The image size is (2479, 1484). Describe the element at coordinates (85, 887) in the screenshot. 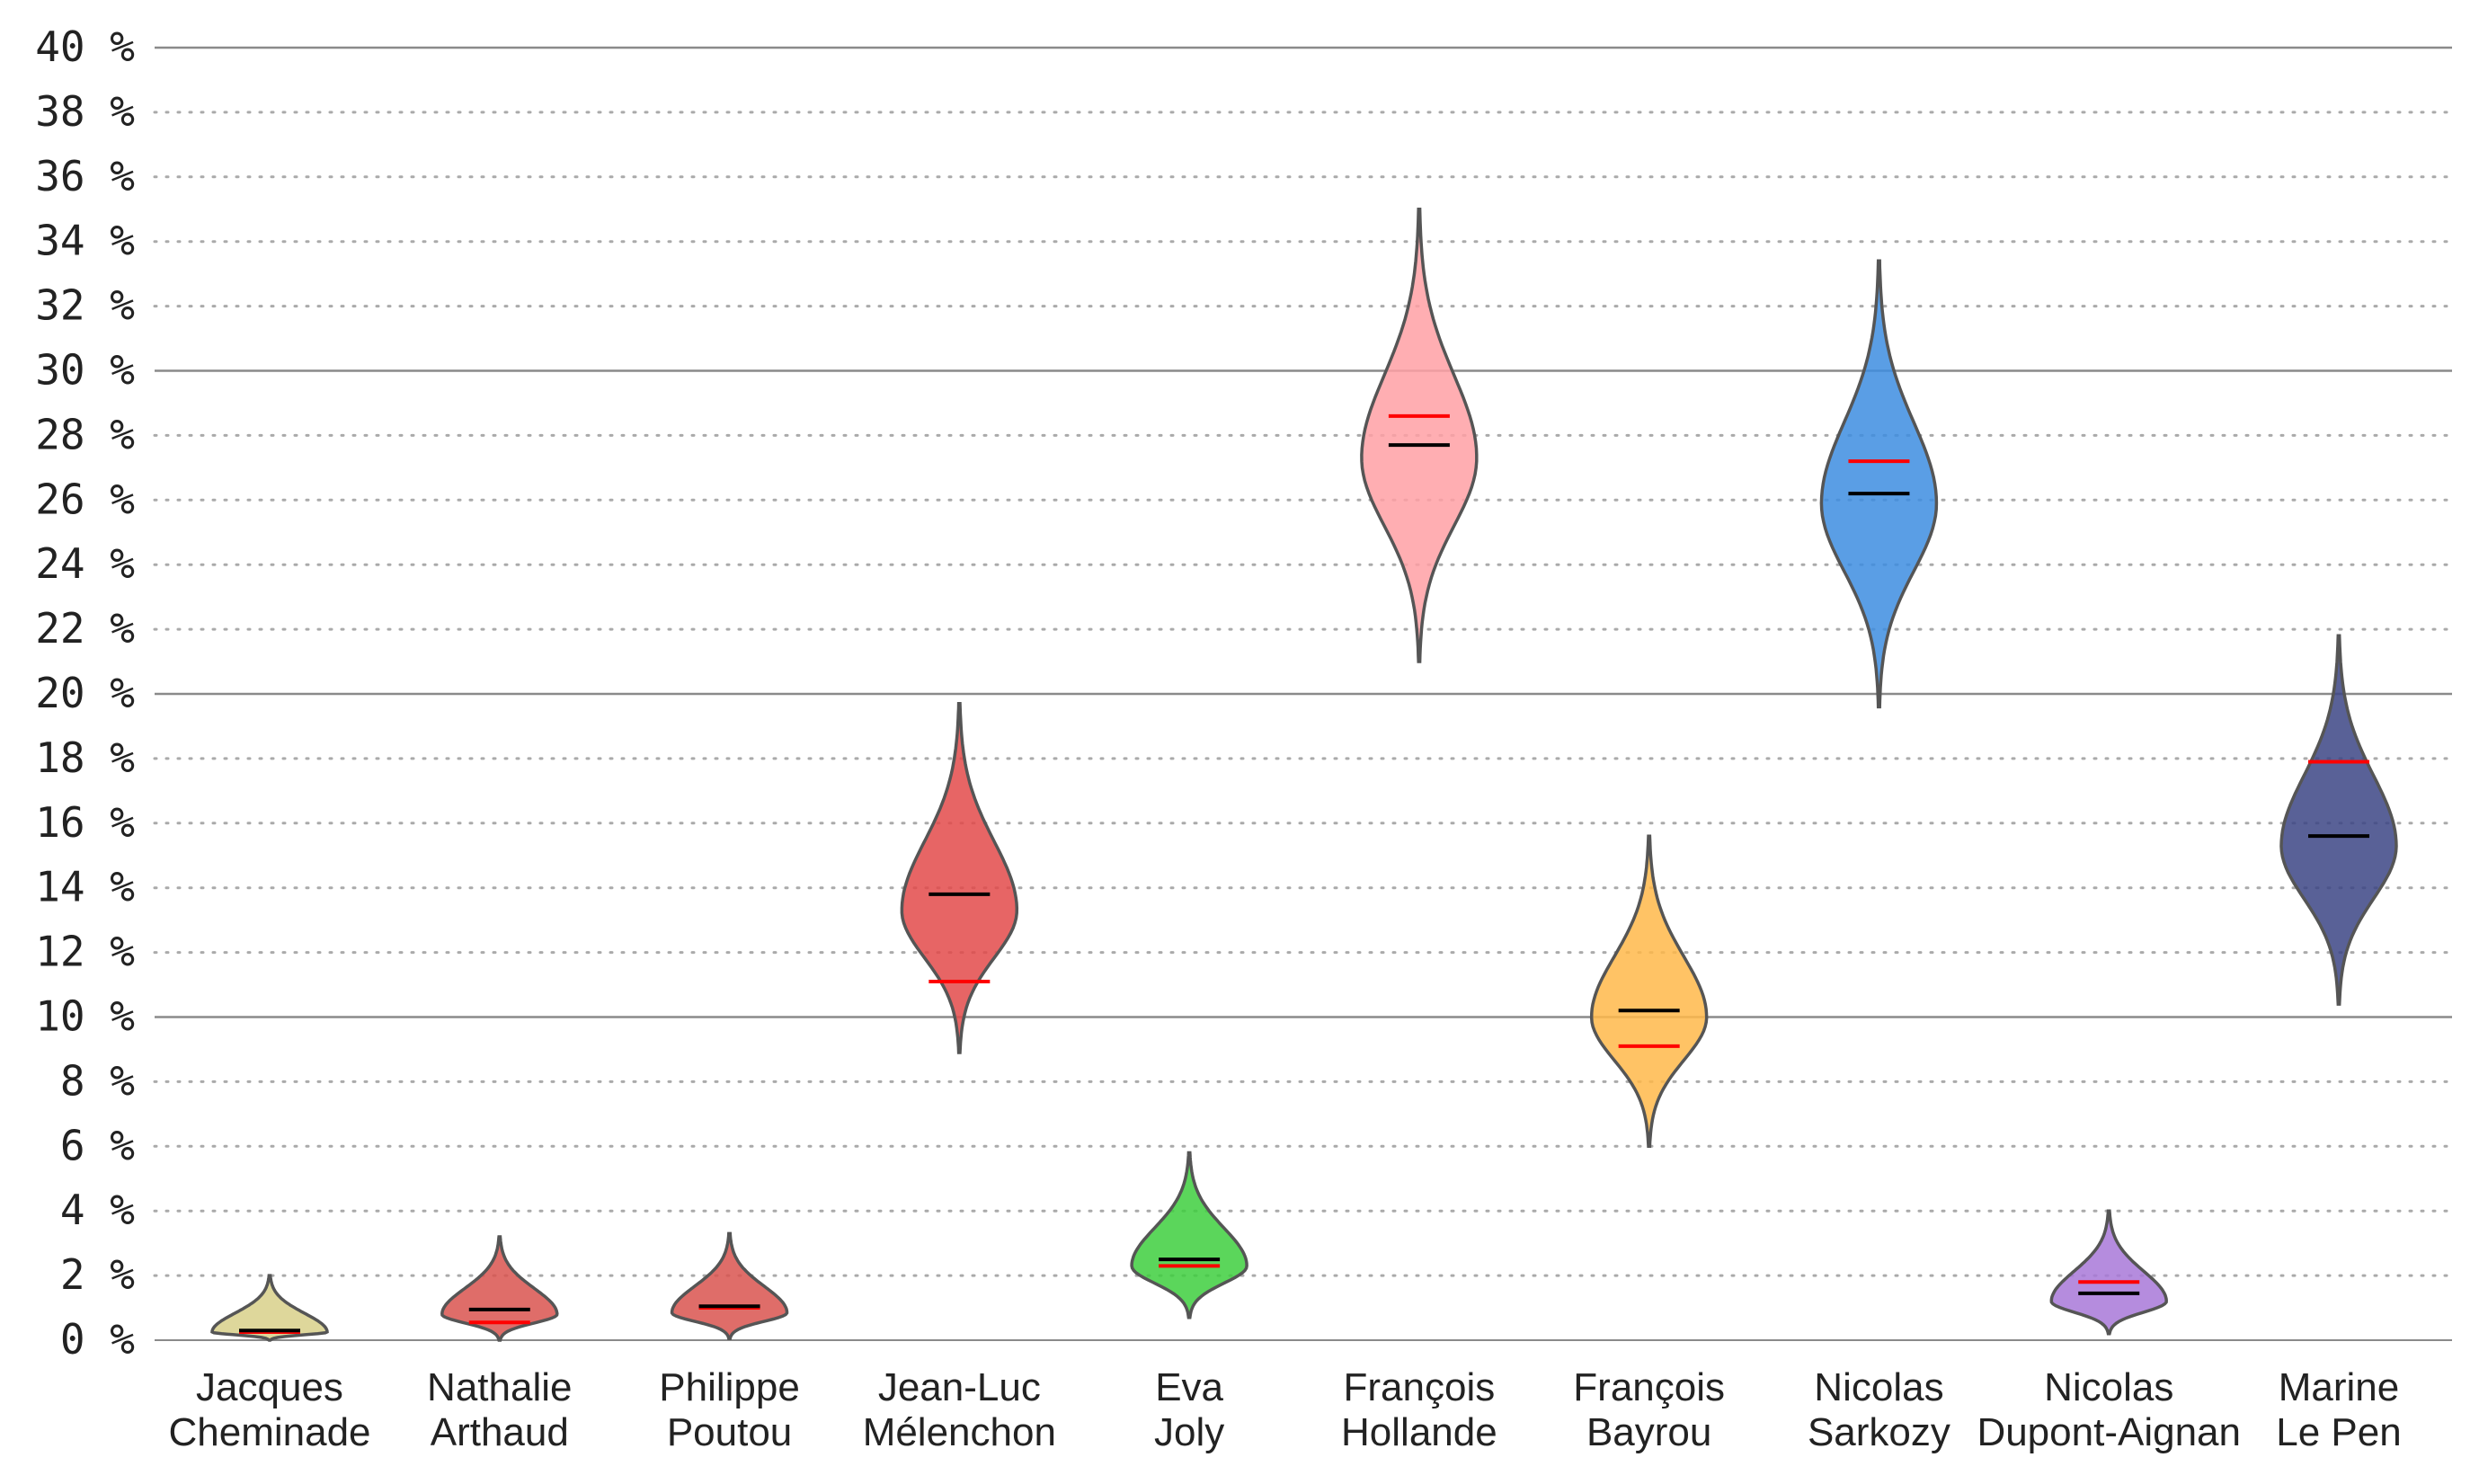

I see `y-tick-label: 14 %` at that location.